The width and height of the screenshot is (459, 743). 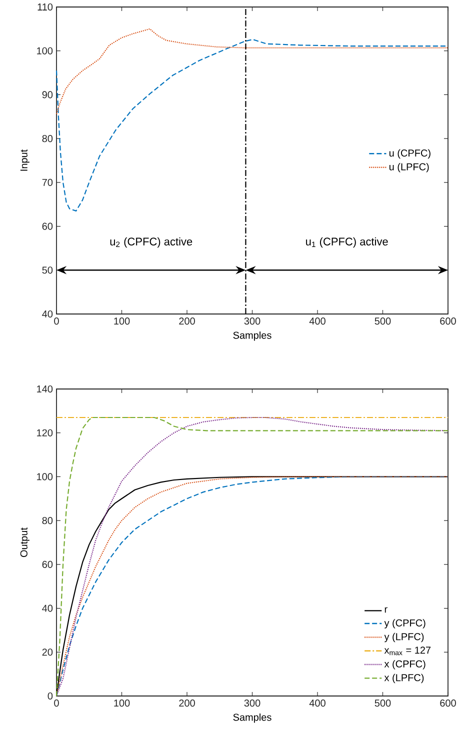 What do you see at coordinates (347, 242) in the screenshot?
I see `annotation: u$_{1}$ (CPFC) active` at bounding box center [347, 242].